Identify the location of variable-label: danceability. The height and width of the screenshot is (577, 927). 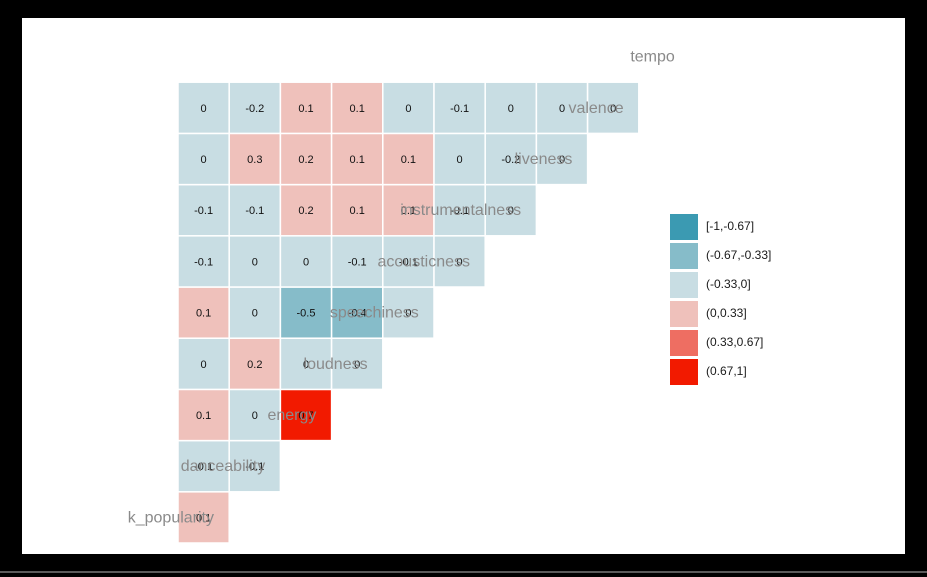
(223, 466).